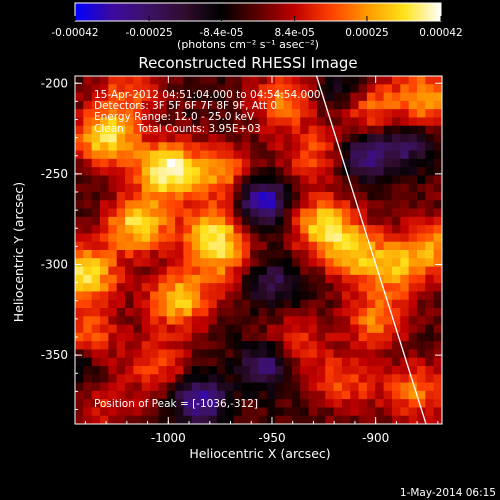 The height and width of the screenshot is (500, 500). I want to click on colorbar-tick-label: -0.00025, so click(148, 33).